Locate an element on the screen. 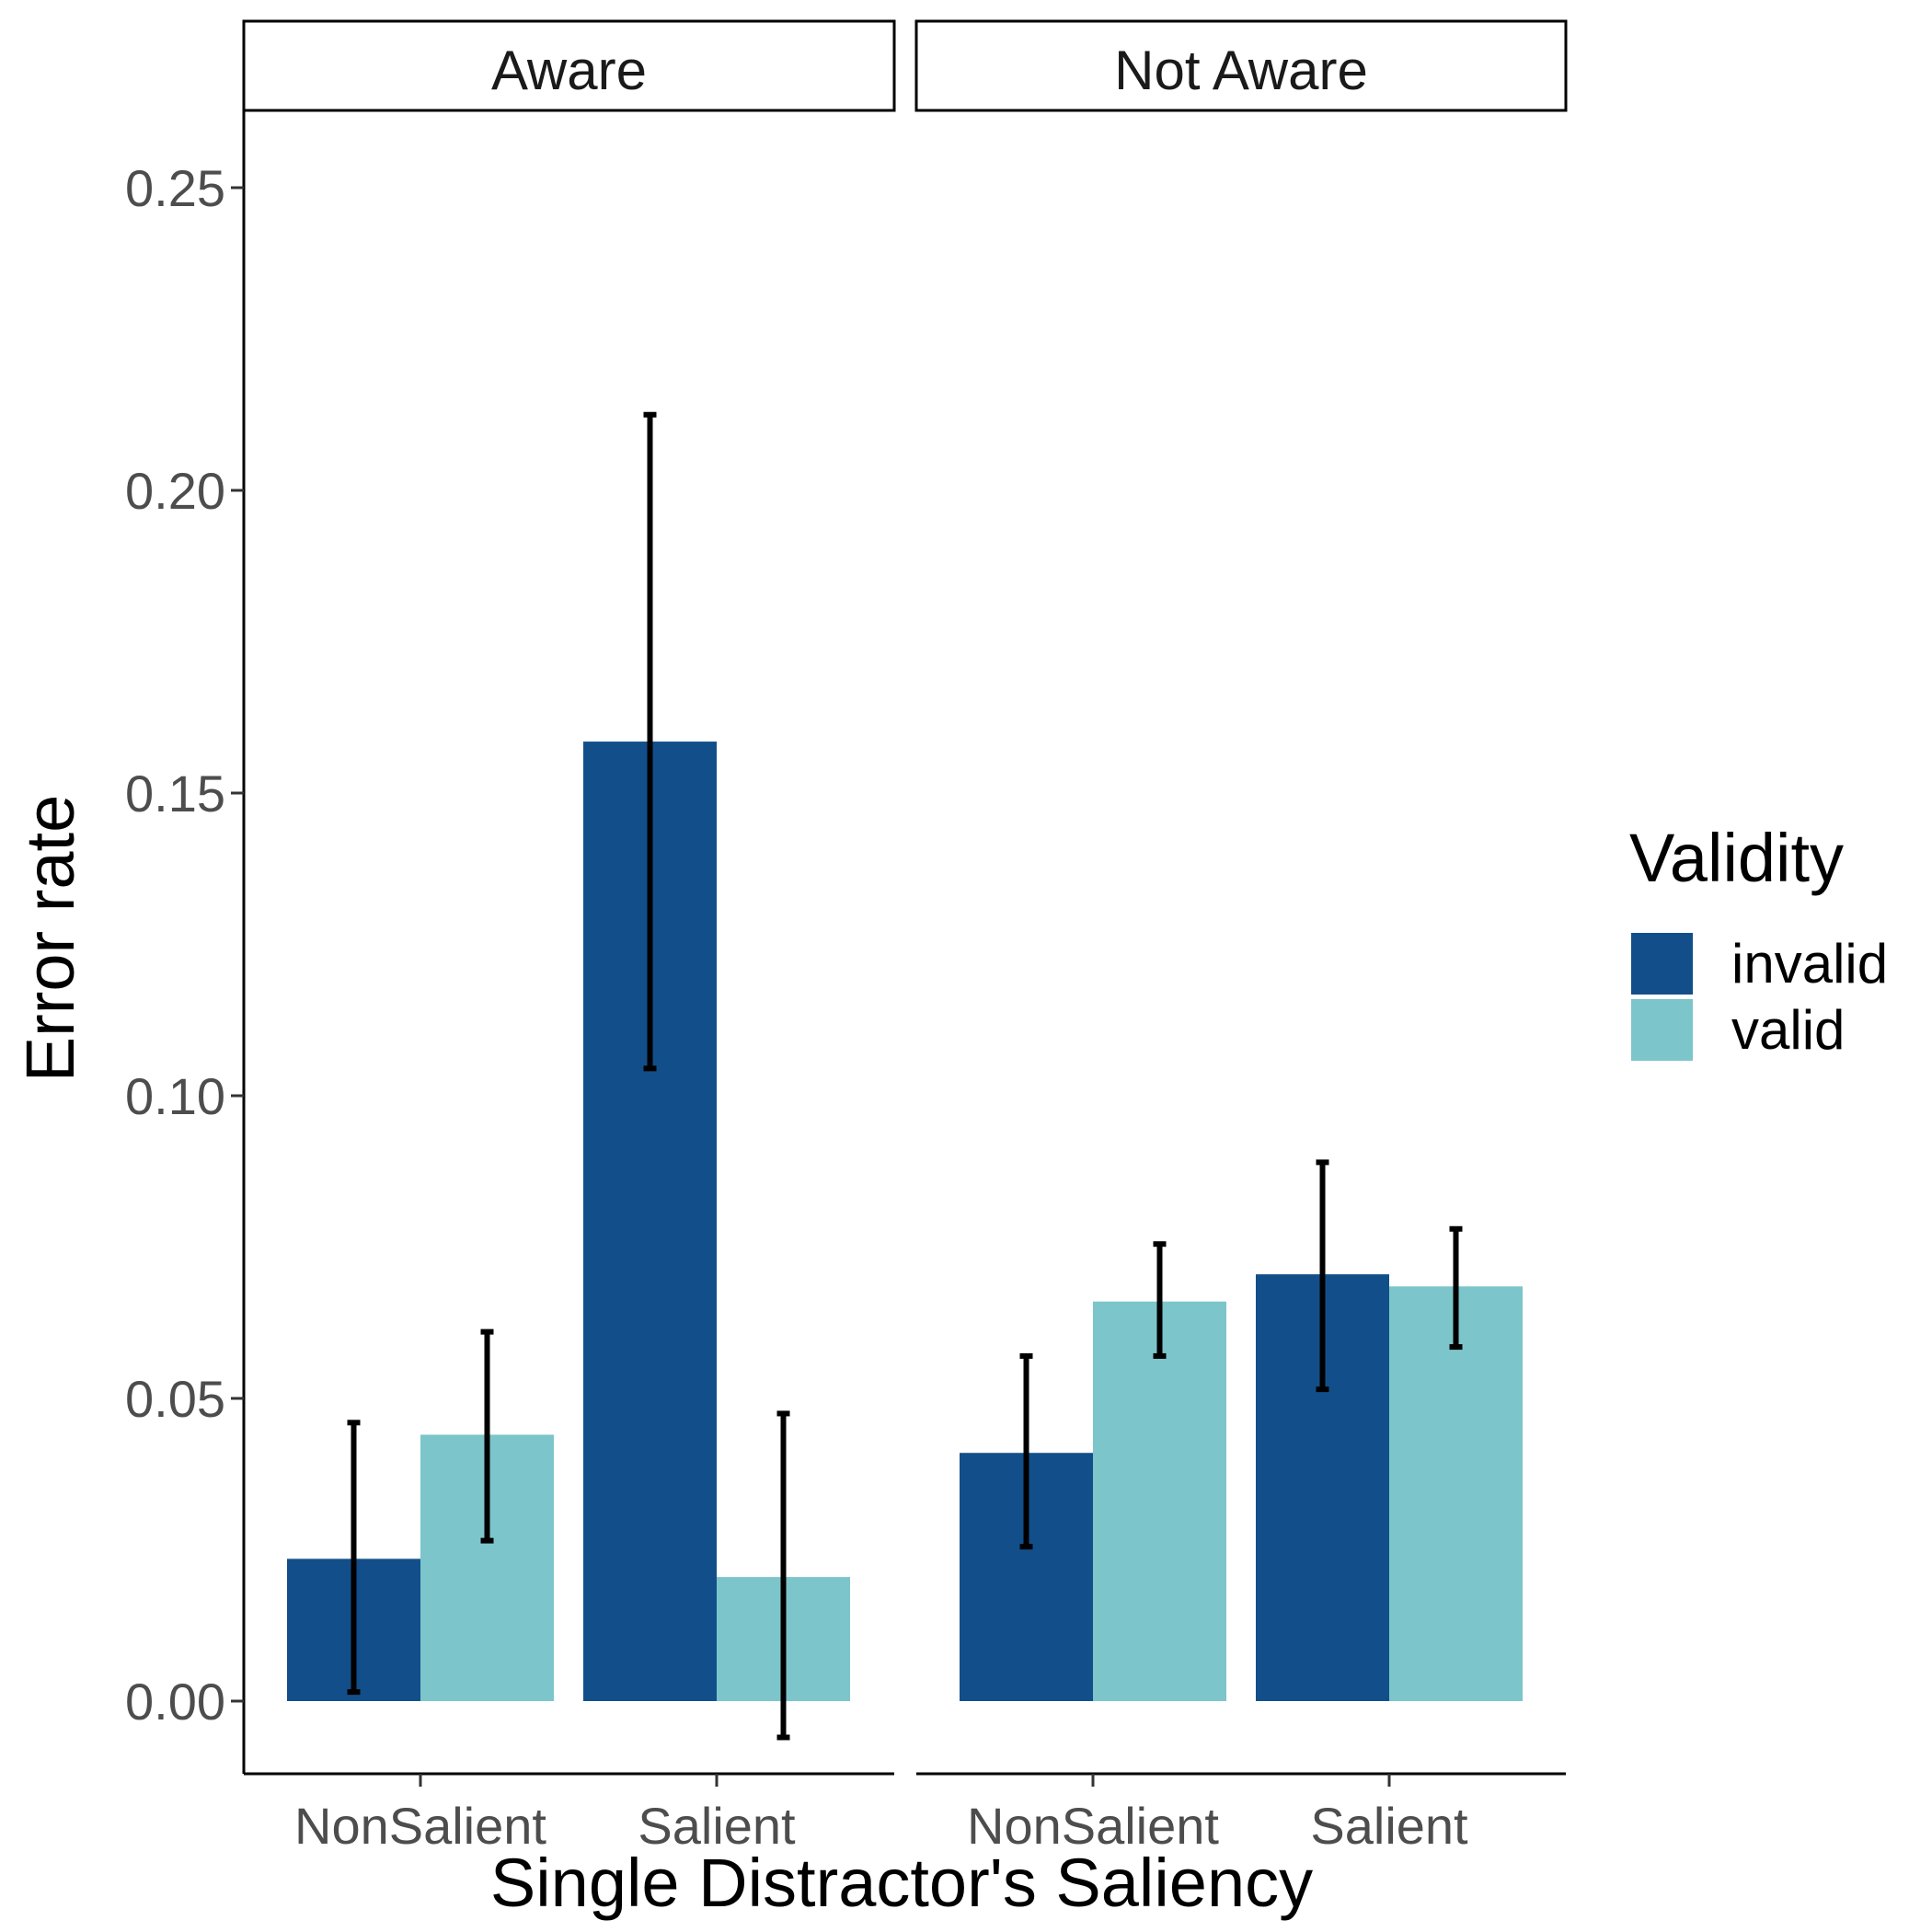  legend-title: Validity is located at coordinates (1736, 858).